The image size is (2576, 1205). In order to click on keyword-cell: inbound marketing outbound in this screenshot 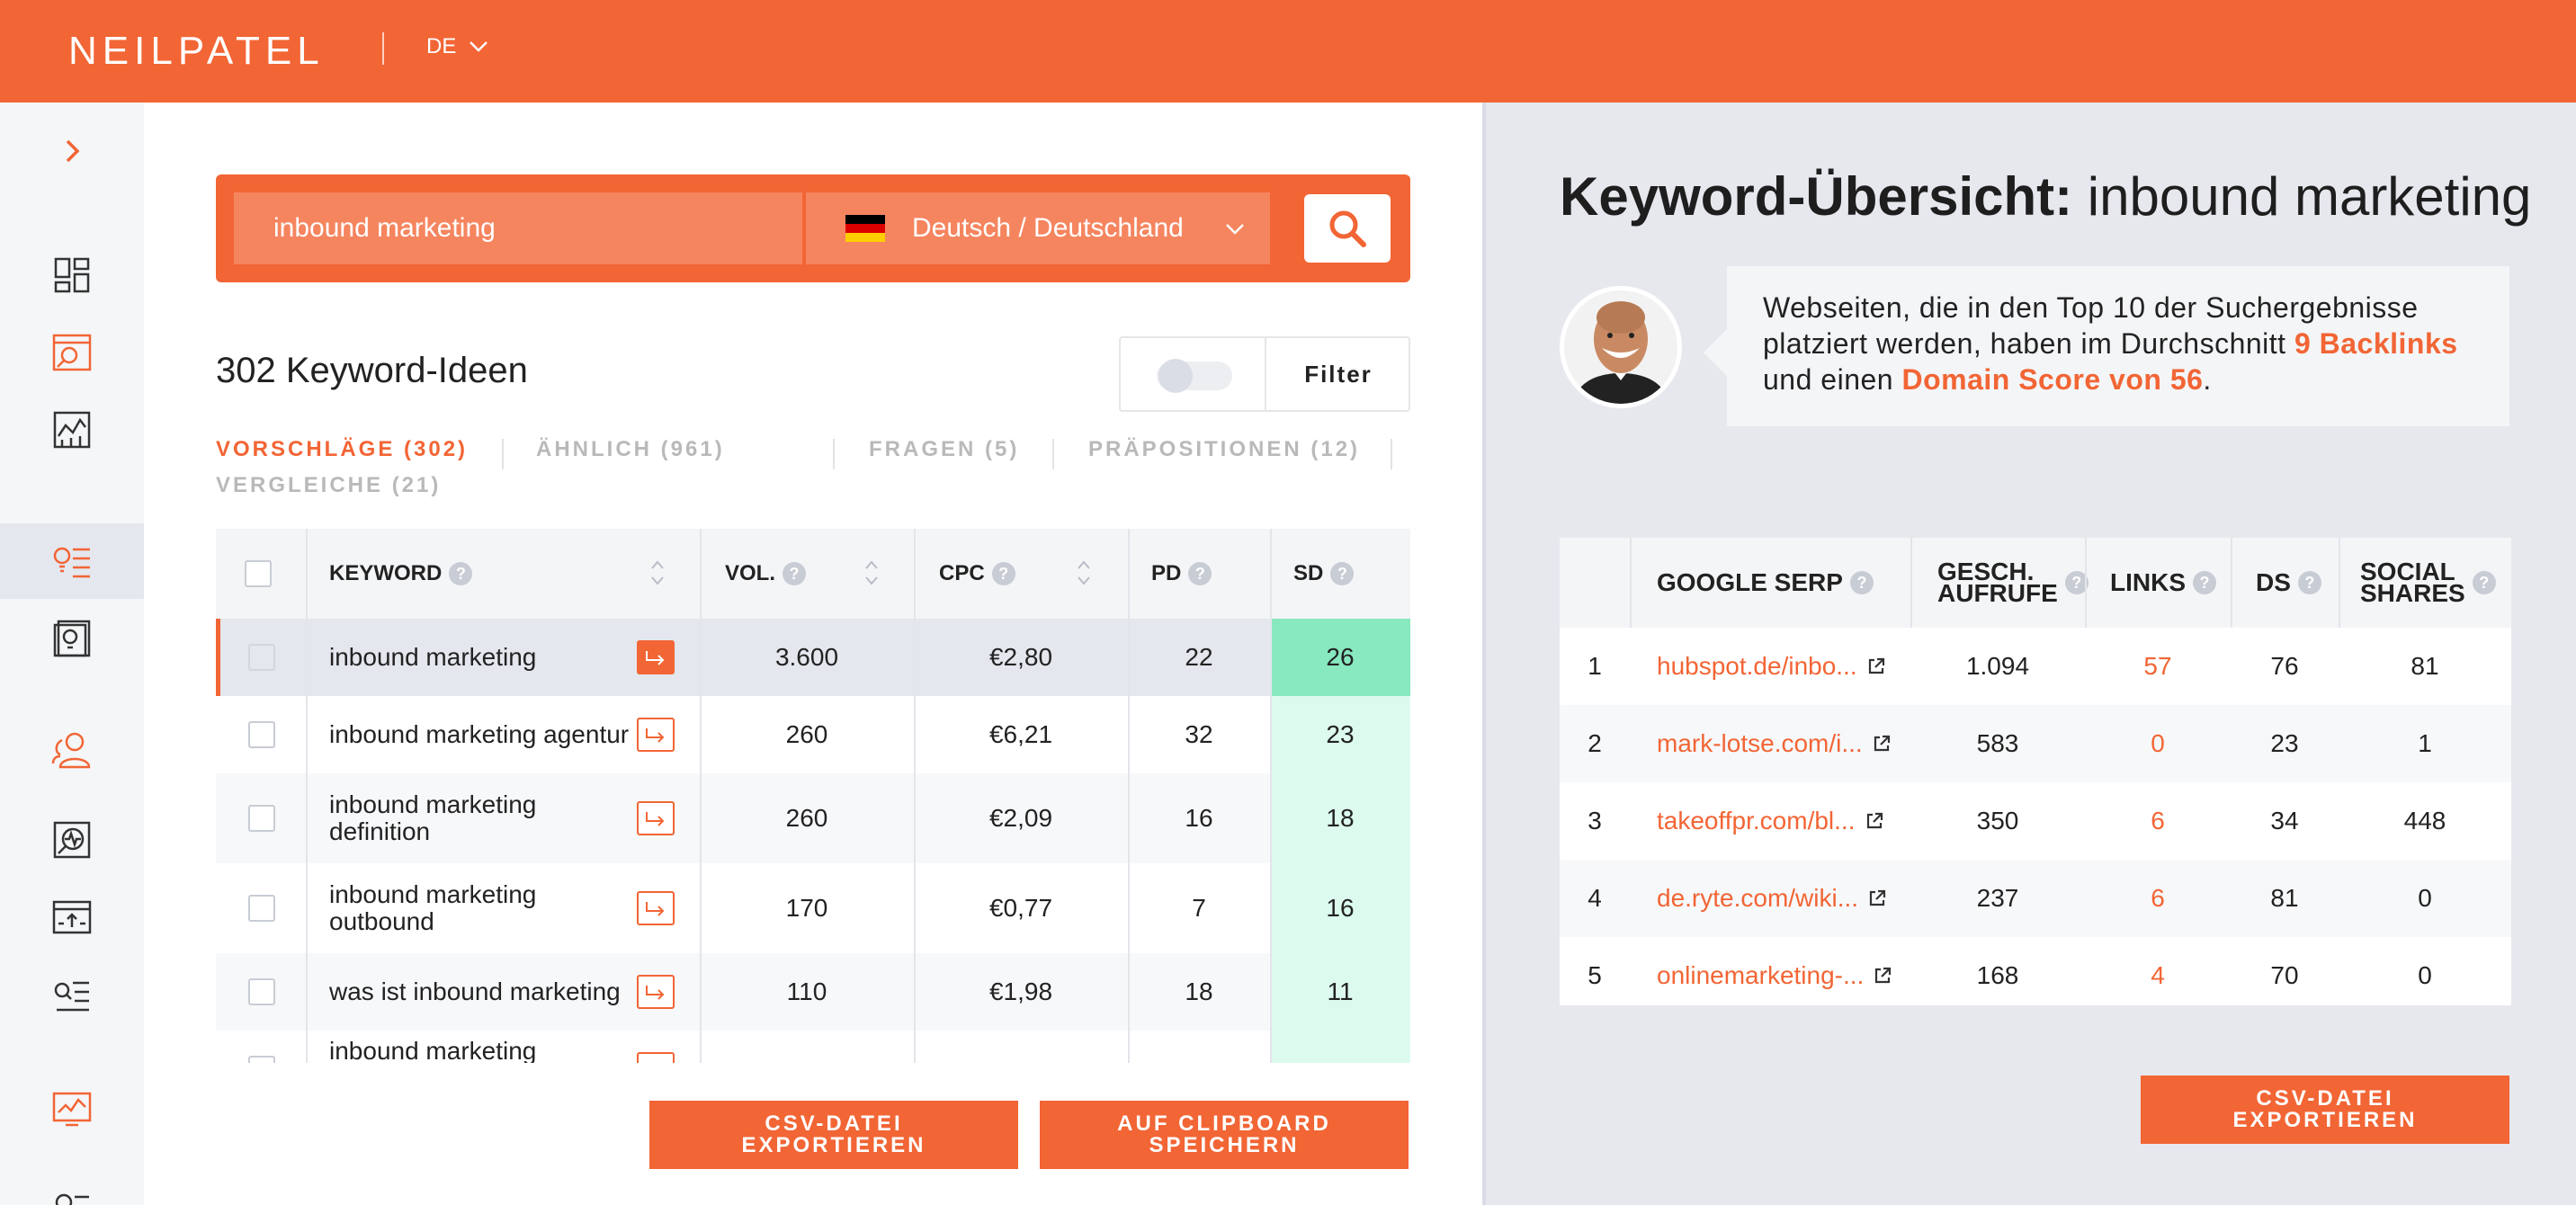, I will do `click(433, 908)`.